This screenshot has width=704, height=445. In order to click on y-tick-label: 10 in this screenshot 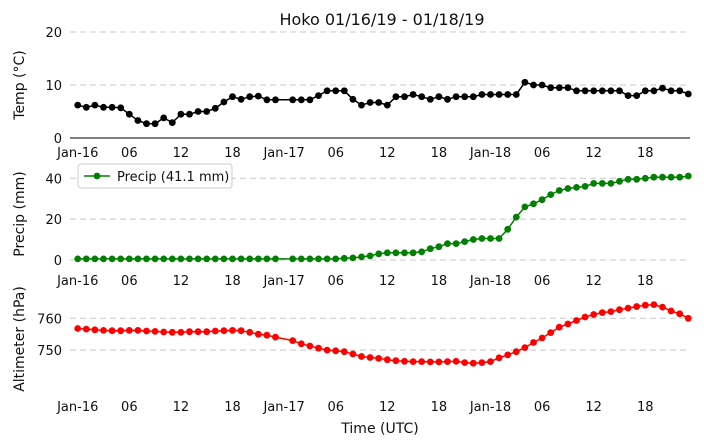, I will do `click(53, 86)`.